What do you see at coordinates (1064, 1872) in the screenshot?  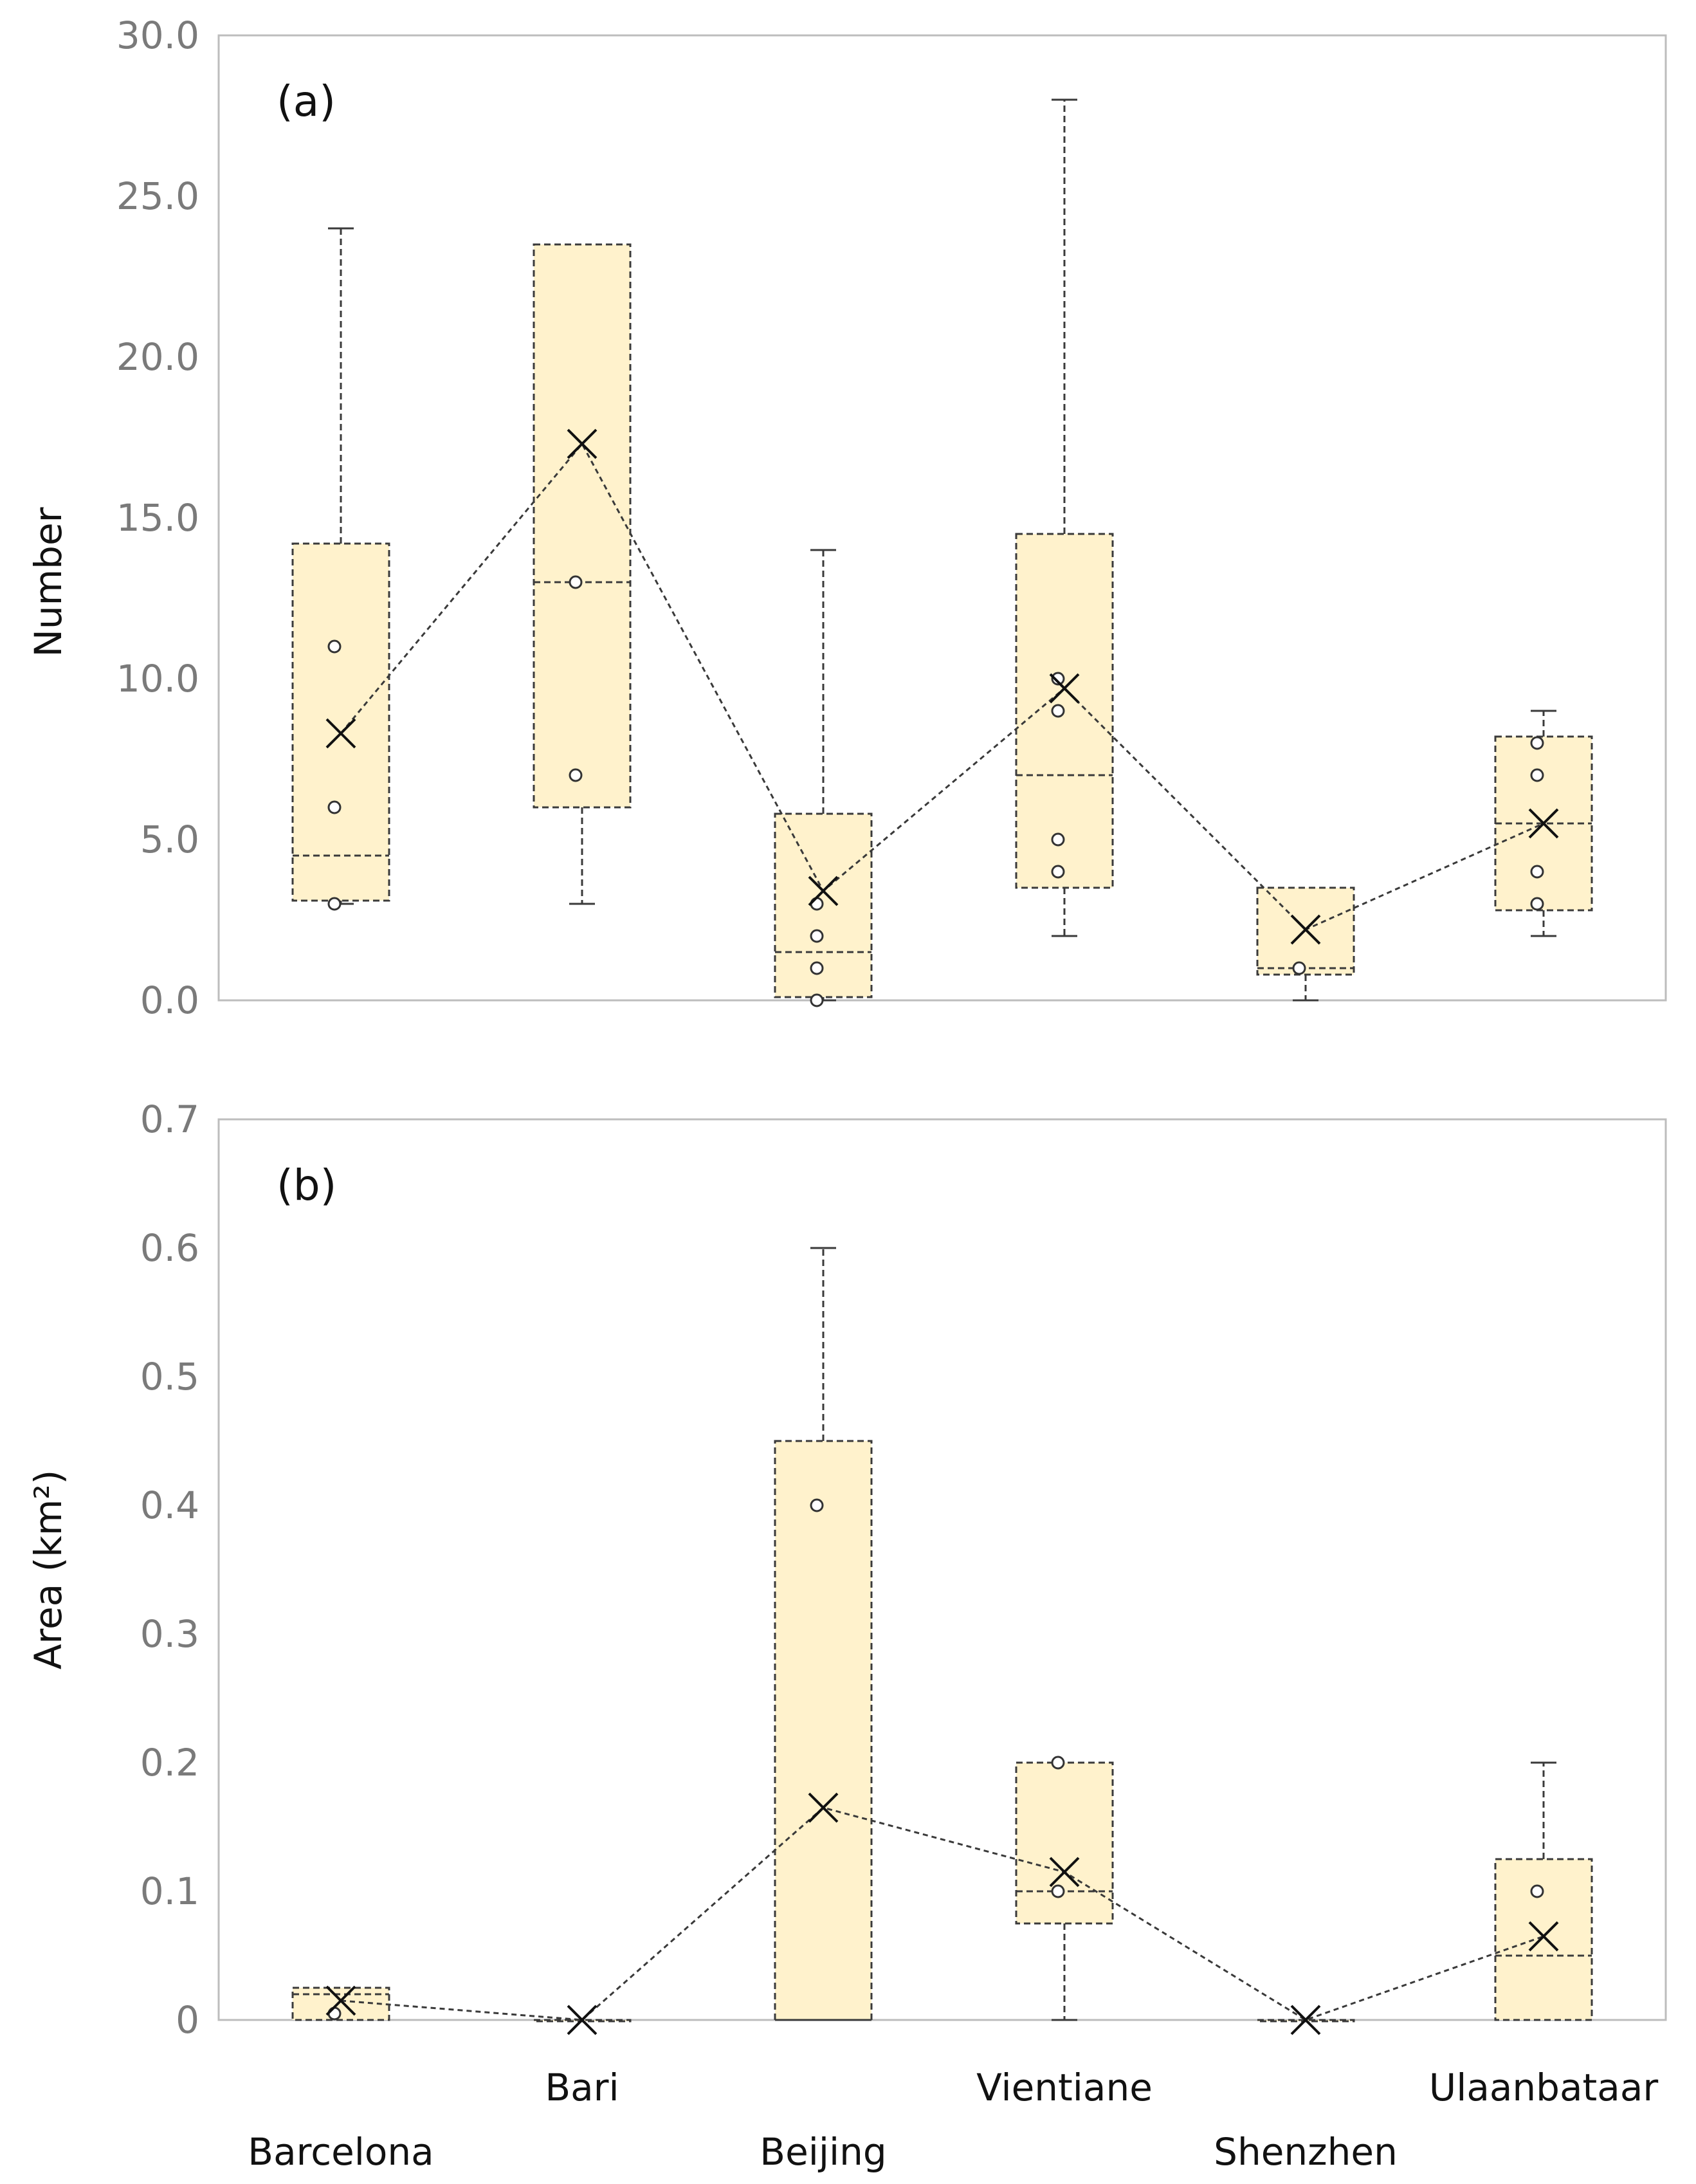 I see `panel-b-vientiane-mean-marker-b` at bounding box center [1064, 1872].